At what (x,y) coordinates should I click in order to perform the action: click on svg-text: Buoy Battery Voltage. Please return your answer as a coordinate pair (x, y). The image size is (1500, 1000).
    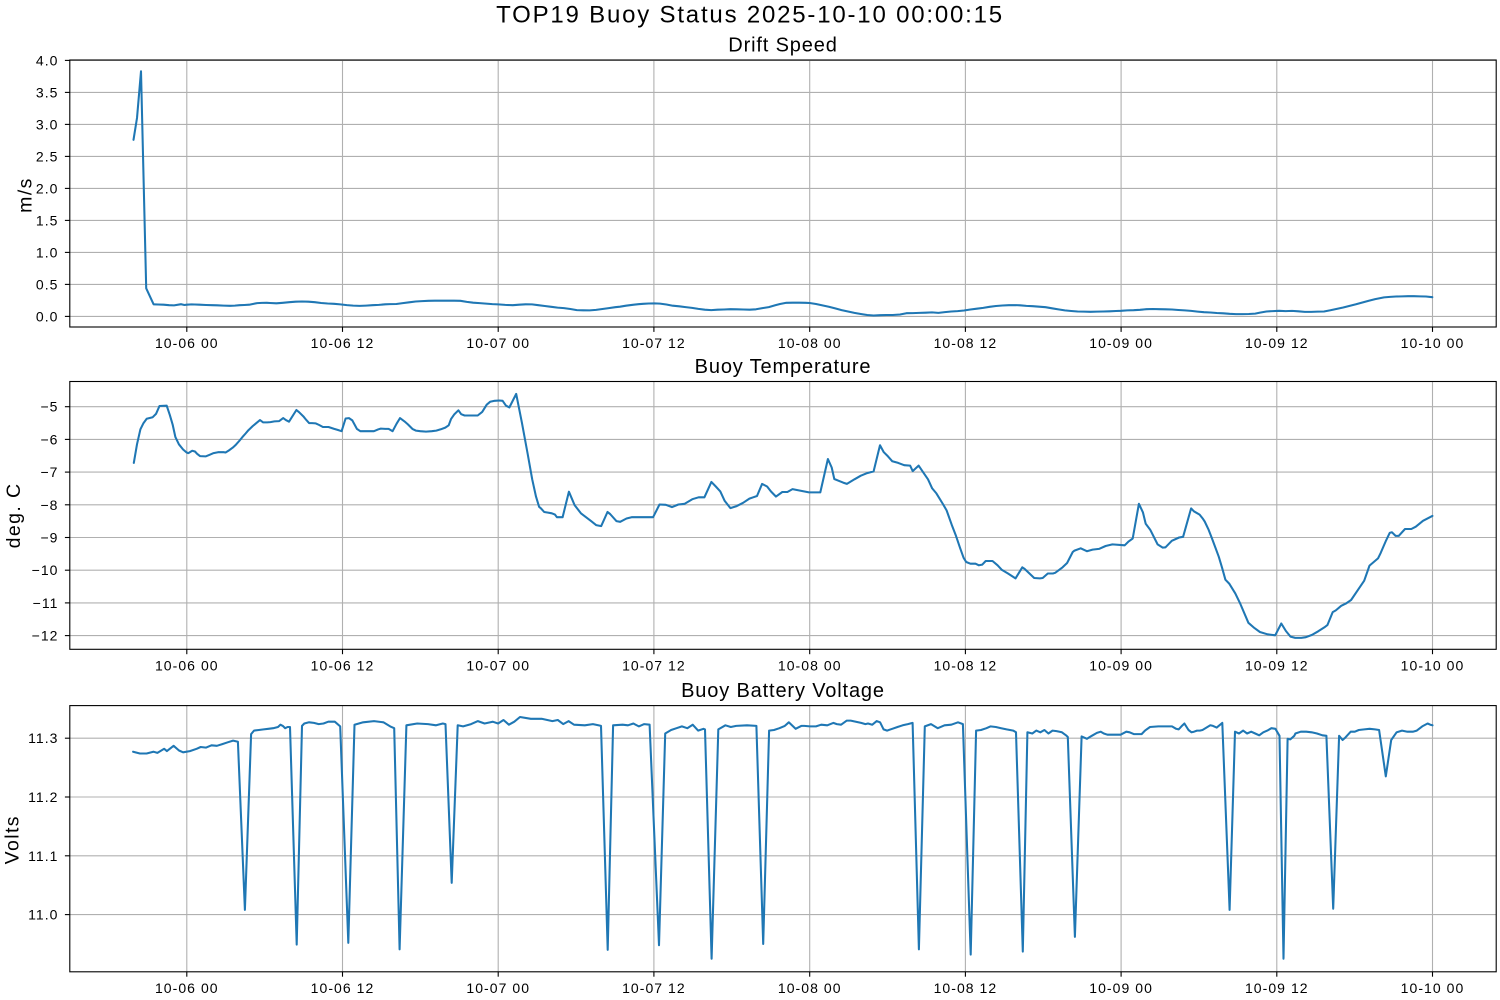
    Looking at the image, I should click on (783, 691).